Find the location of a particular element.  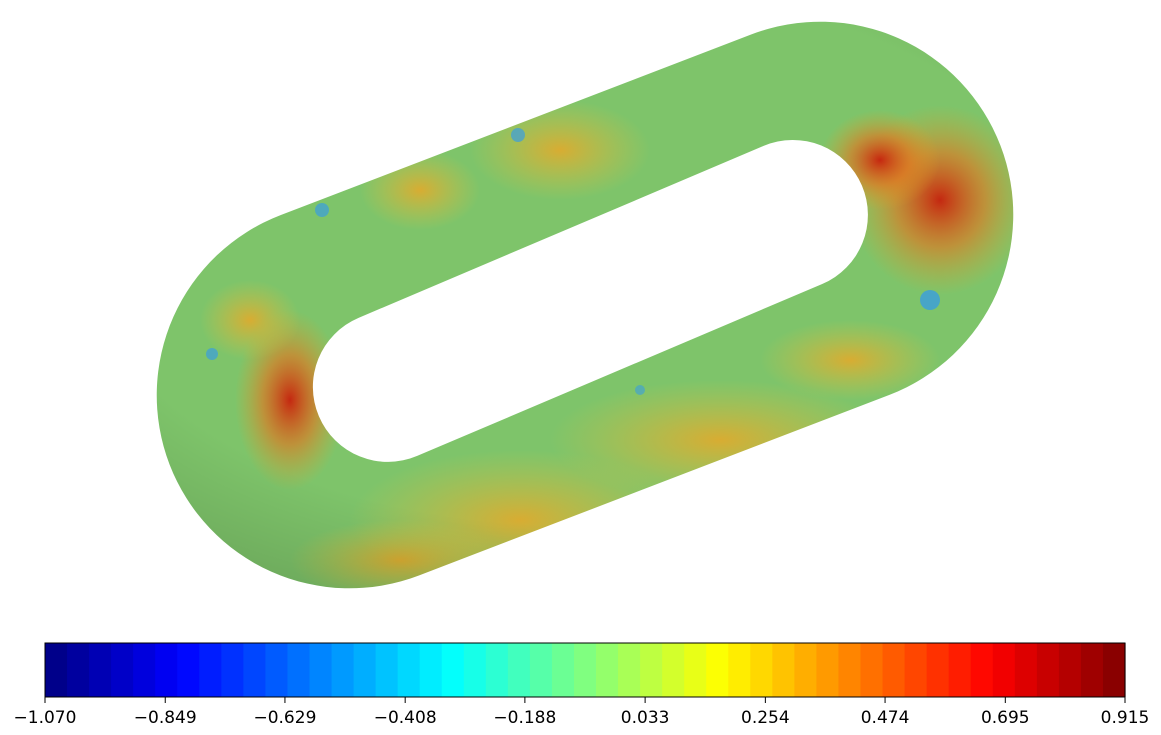

x-tick-label: 0.033 is located at coordinates (645, 718).